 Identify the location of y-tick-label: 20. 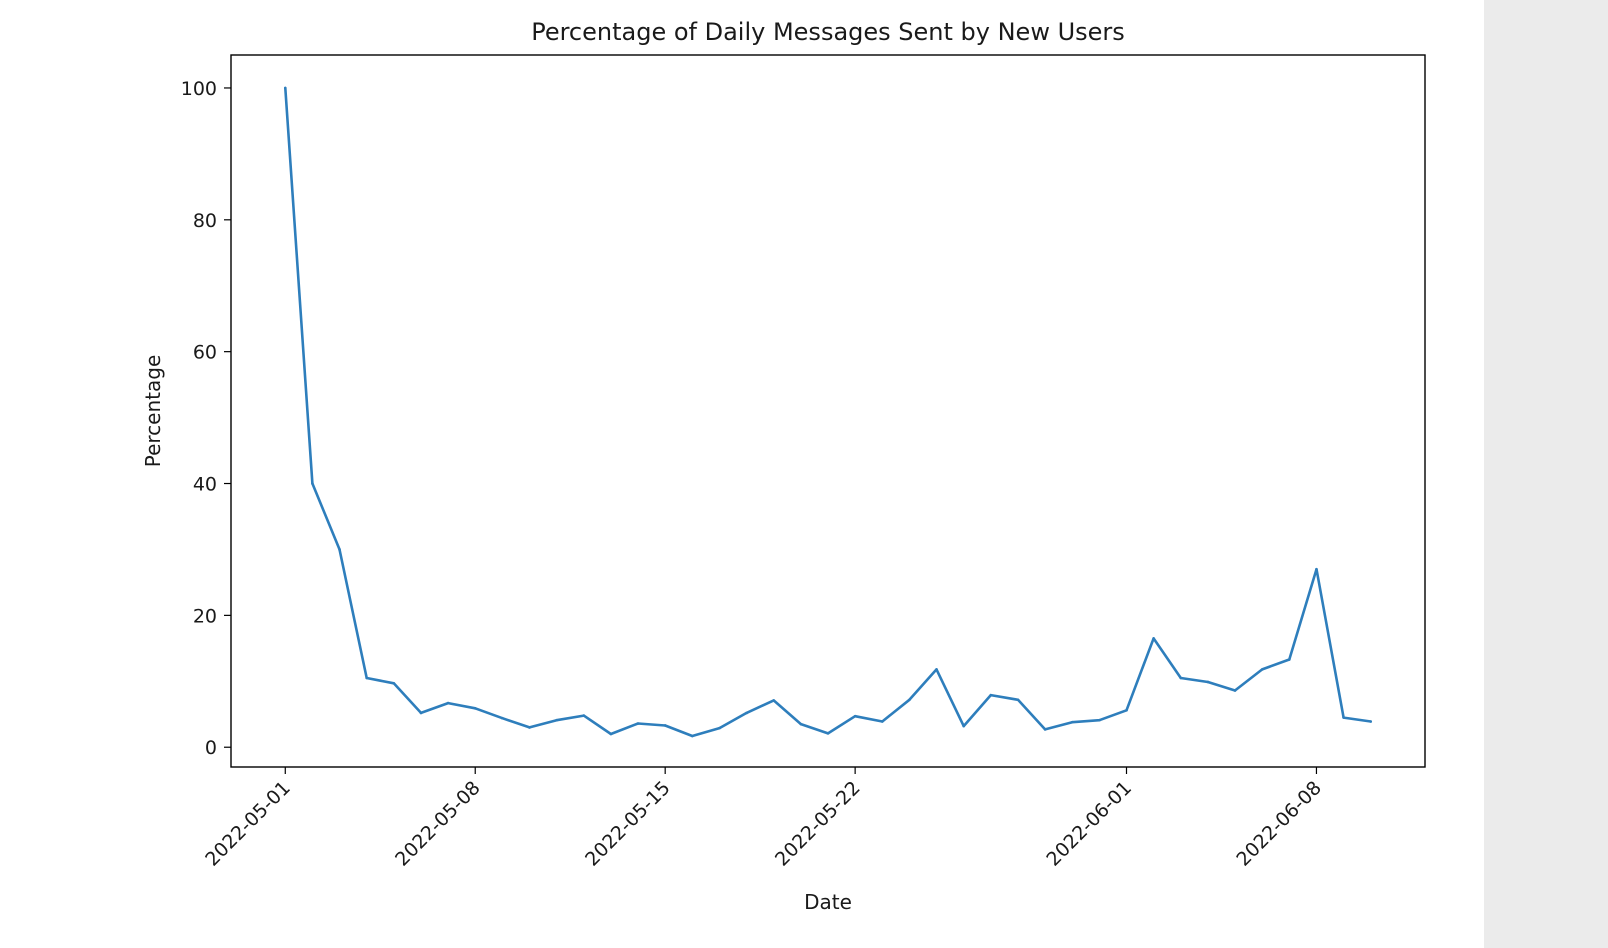
(205, 616).